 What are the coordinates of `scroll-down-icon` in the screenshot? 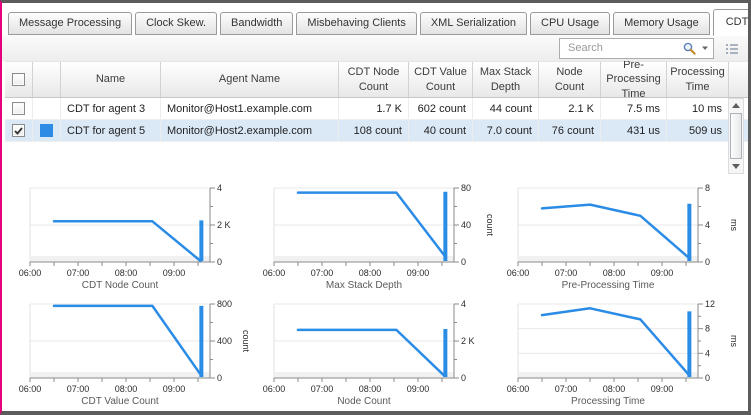 It's located at (736, 166).